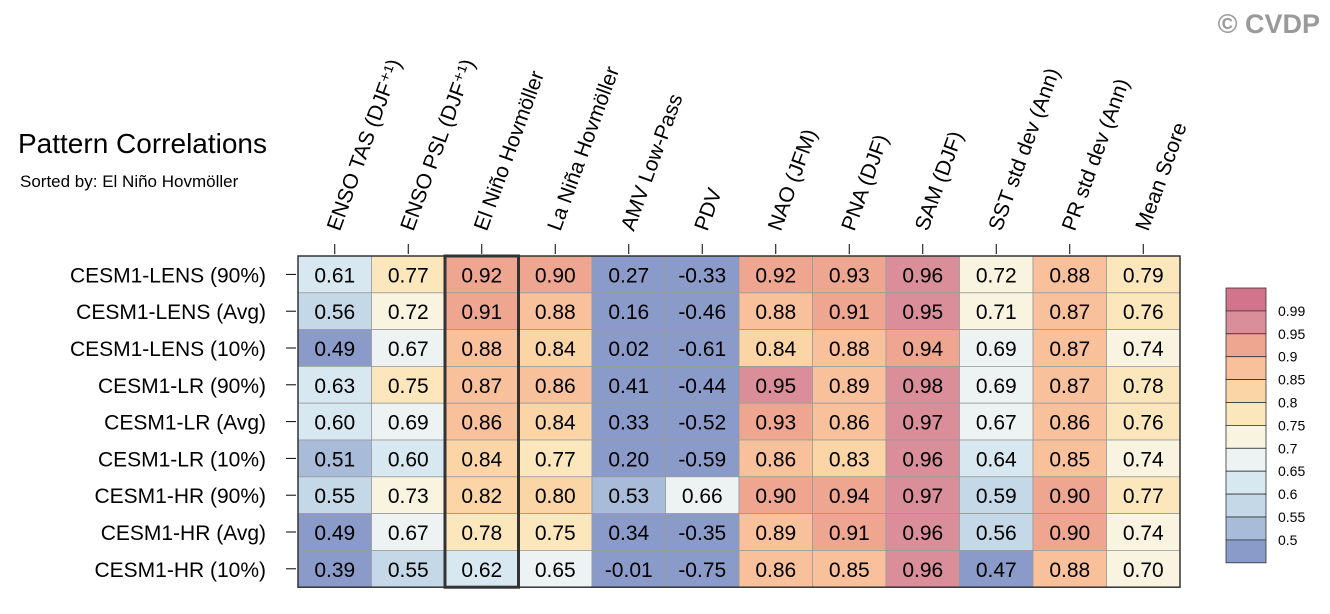 The width and height of the screenshot is (1330, 614). I want to click on cell-value: 0.88, so click(1069, 275).